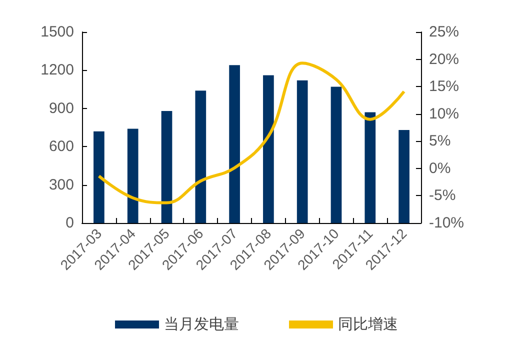 The height and width of the screenshot is (345, 513). Describe the element at coordinates (61, 108) in the screenshot. I see `y-tick-label: 900` at that location.